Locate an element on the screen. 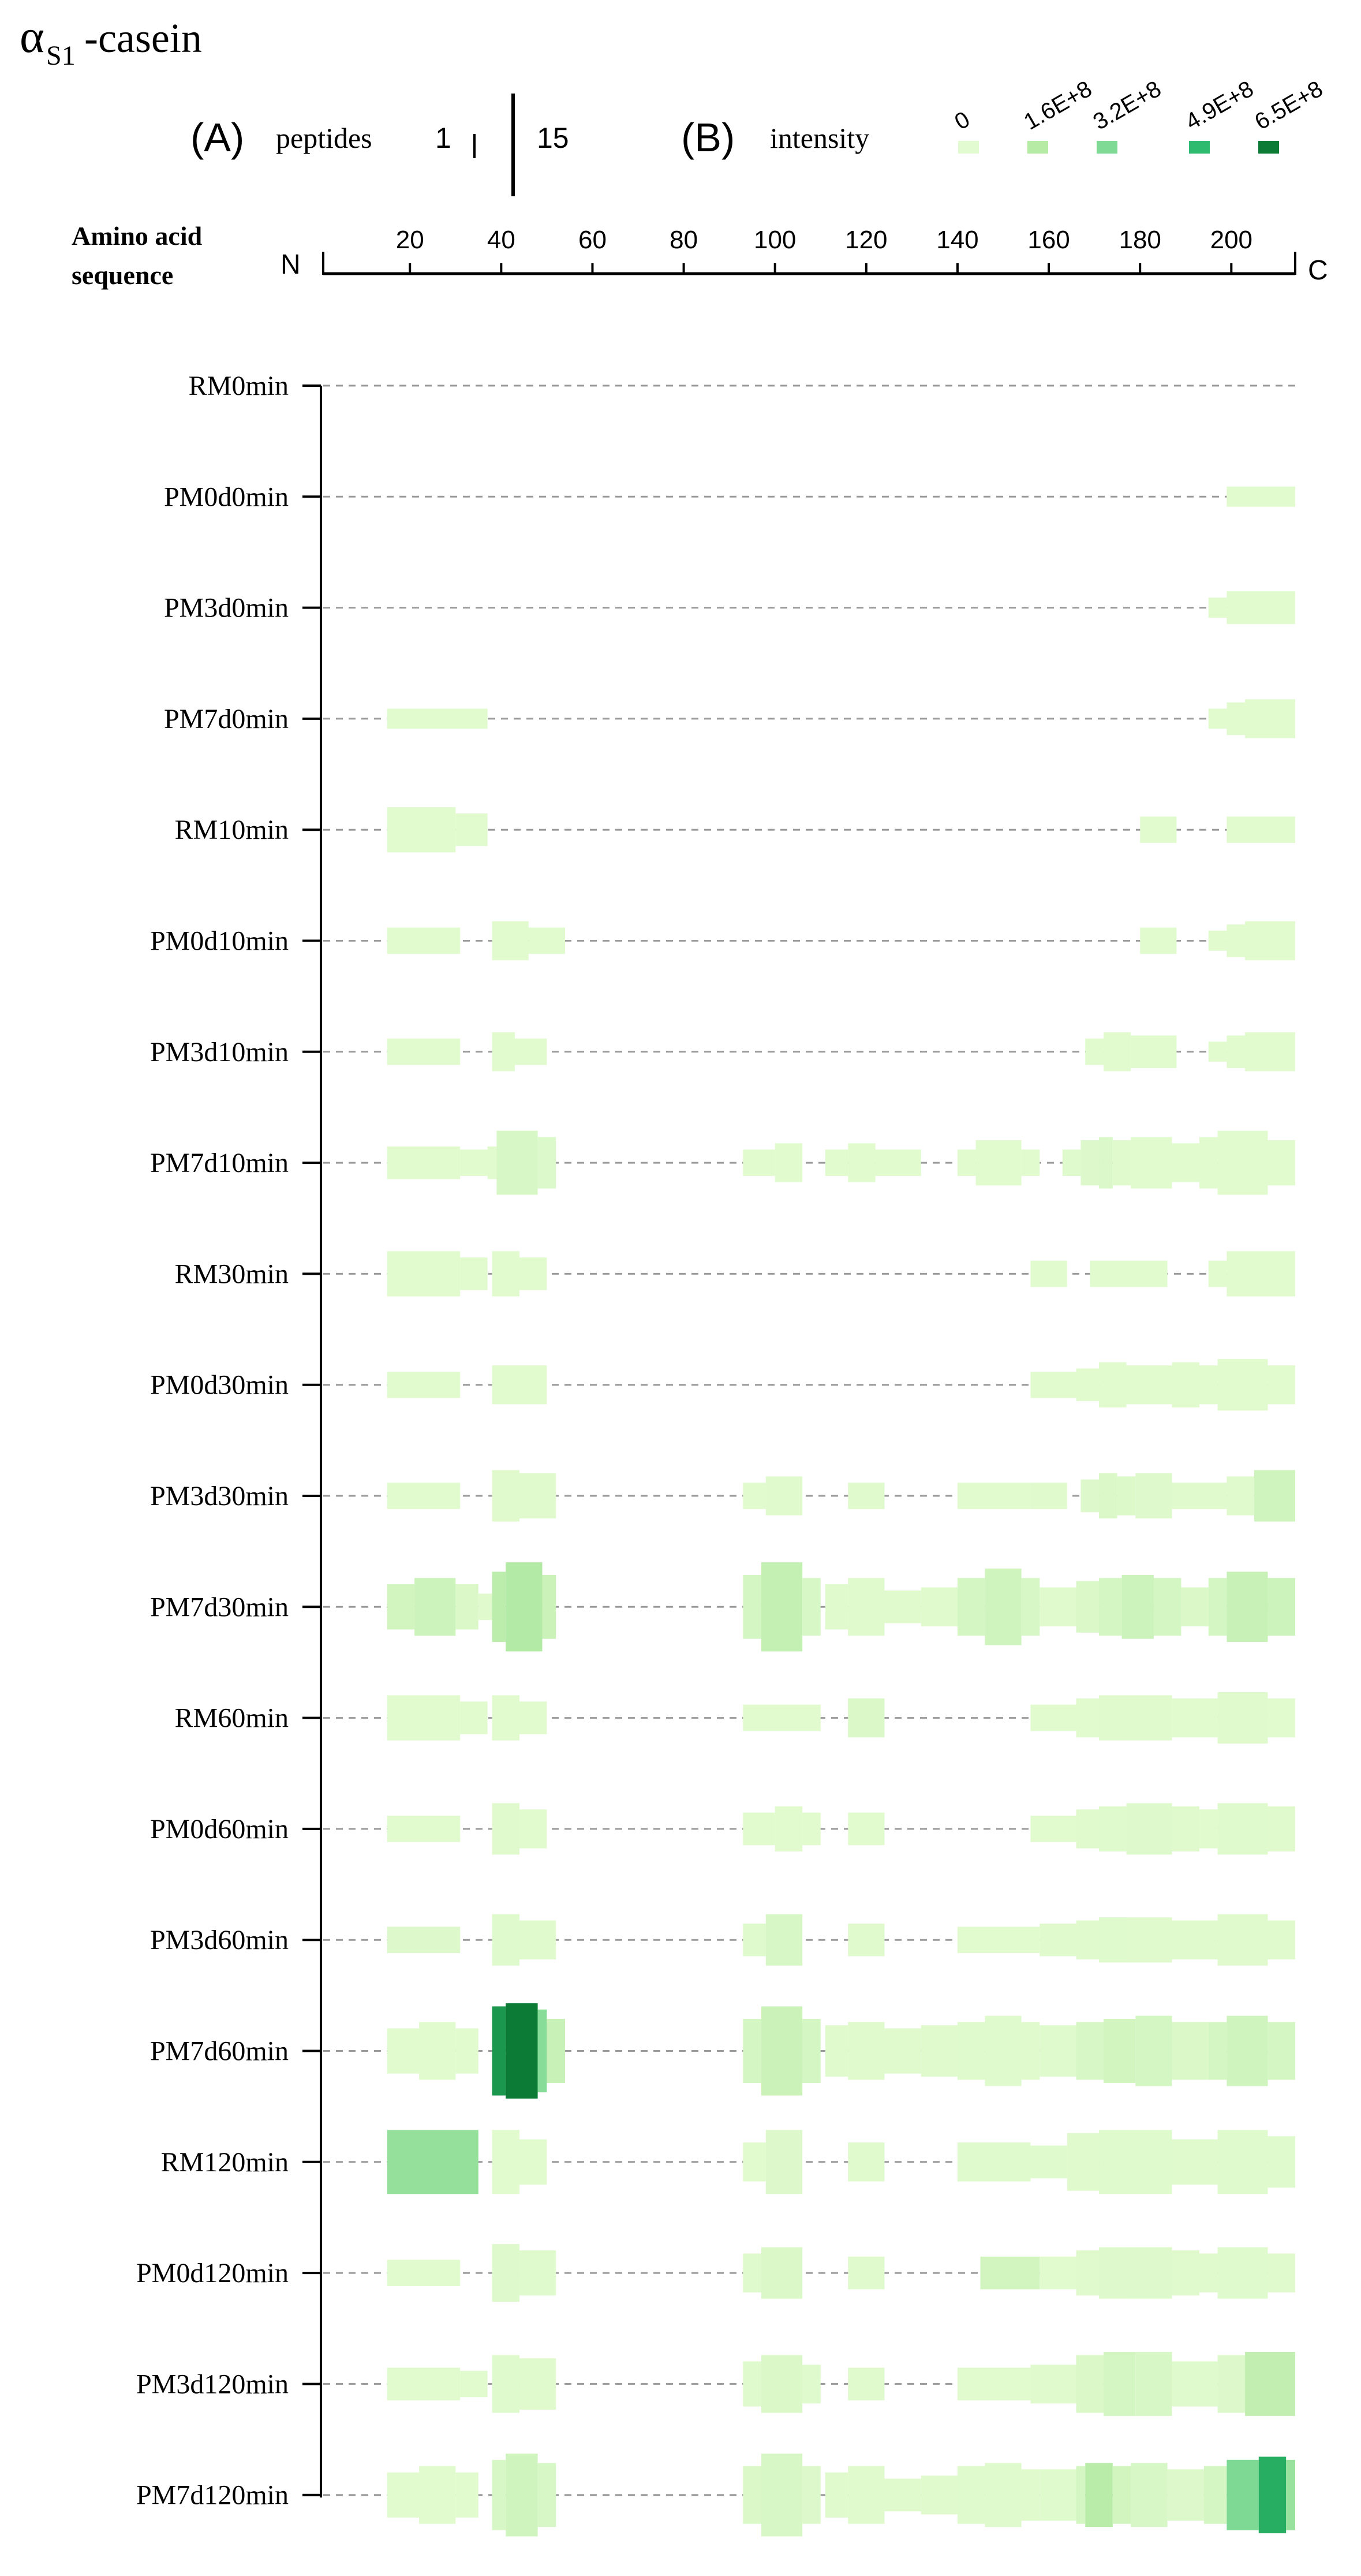 This screenshot has height=2576, width=1361. sample-label: RM0min is located at coordinates (239, 386).